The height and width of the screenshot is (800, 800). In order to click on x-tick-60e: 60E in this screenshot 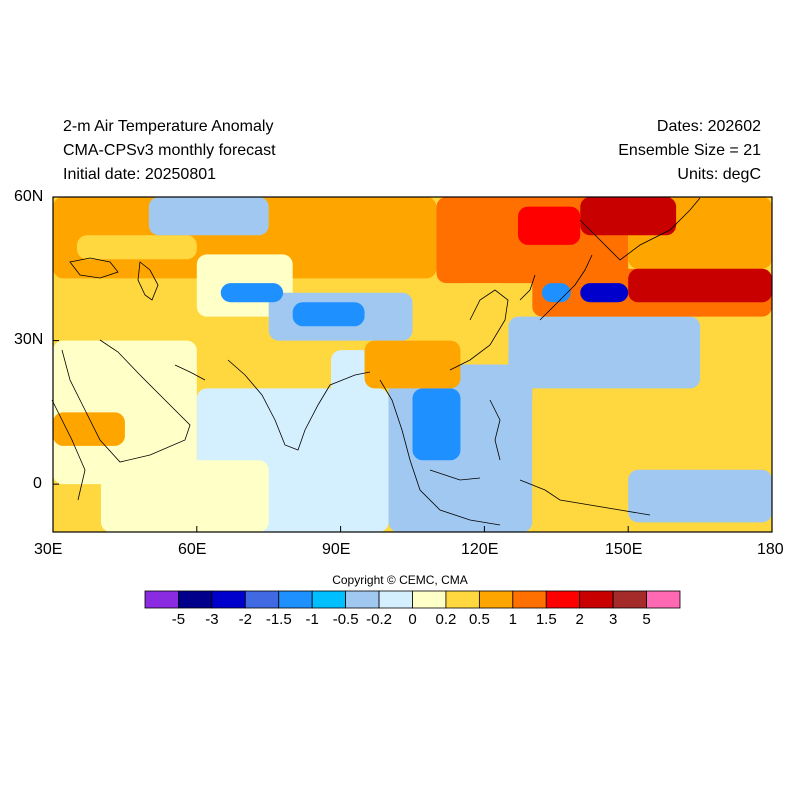, I will do `click(192, 549)`.